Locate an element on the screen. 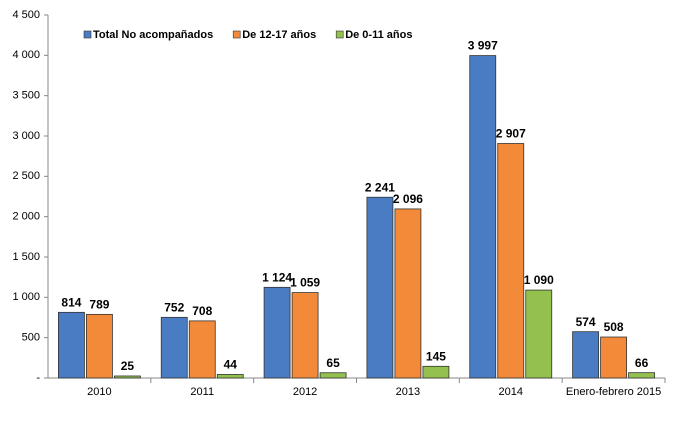 The width and height of the screenshot is (683, 421). value-label: 3 997 is located at coordinates (483, 46).